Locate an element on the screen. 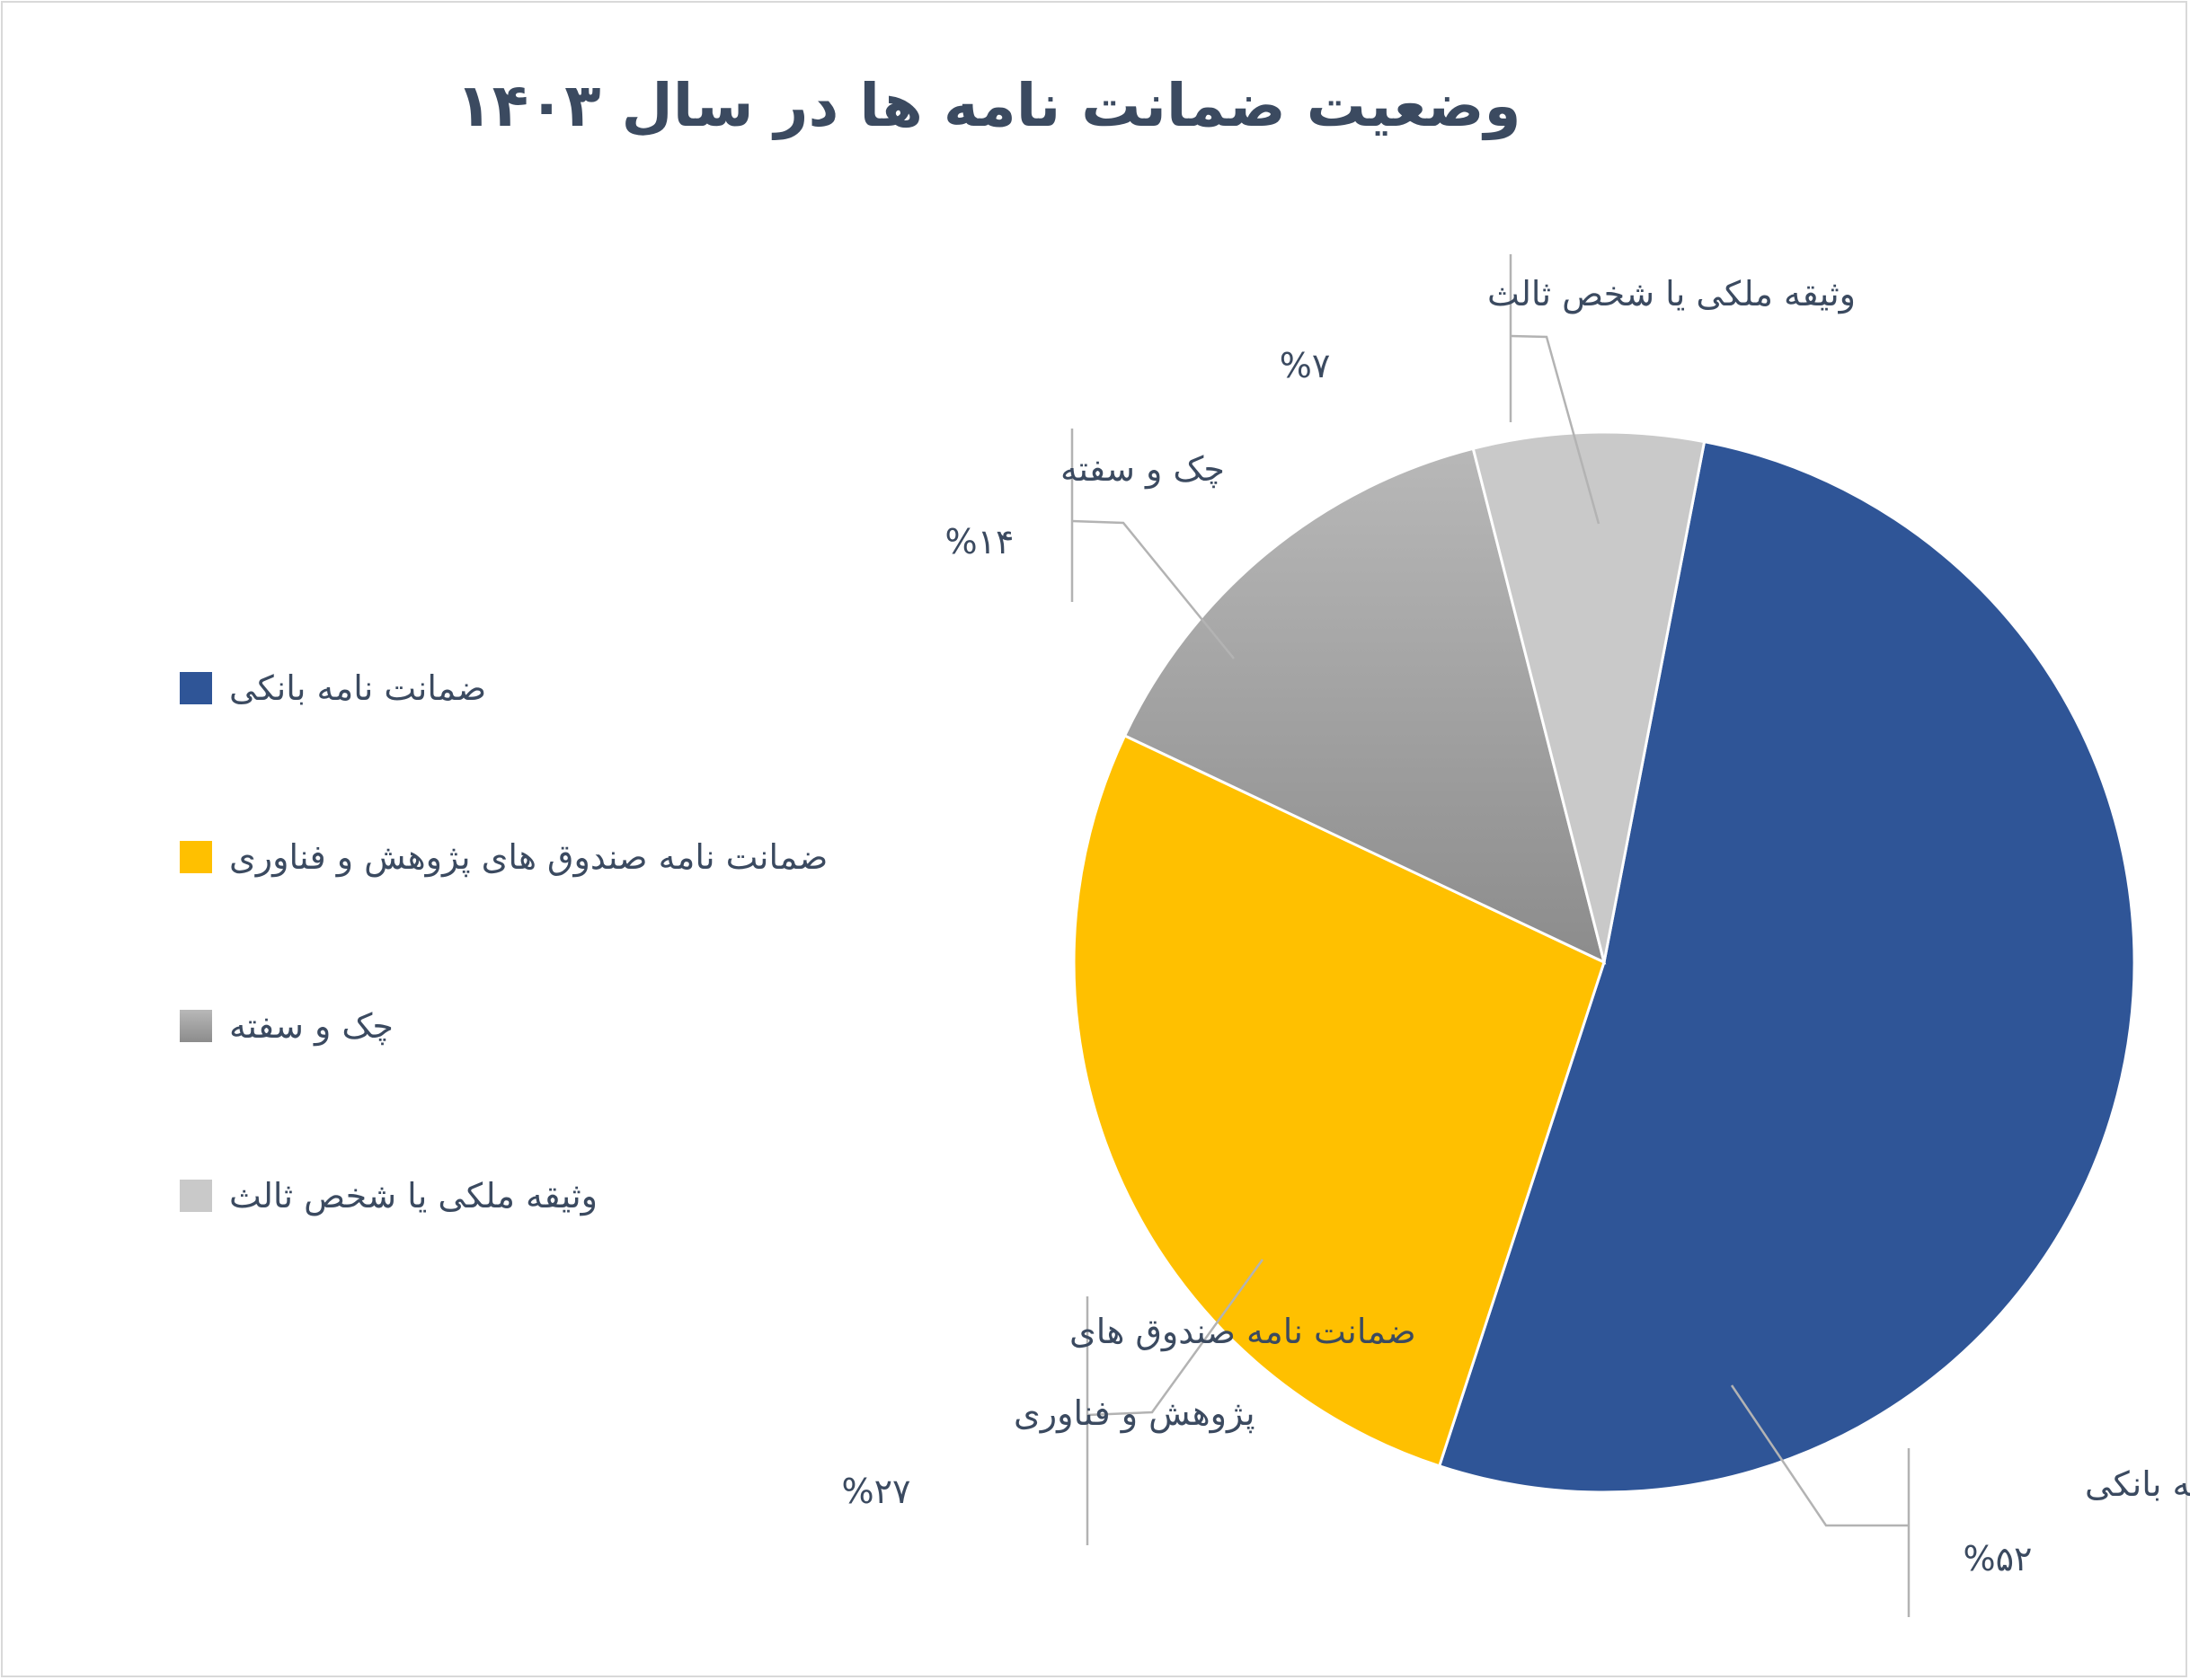 The width and height of the screenshot is (2190, 1680). data-label-percent: %۲۷ is located at coordinates (877, 1492).